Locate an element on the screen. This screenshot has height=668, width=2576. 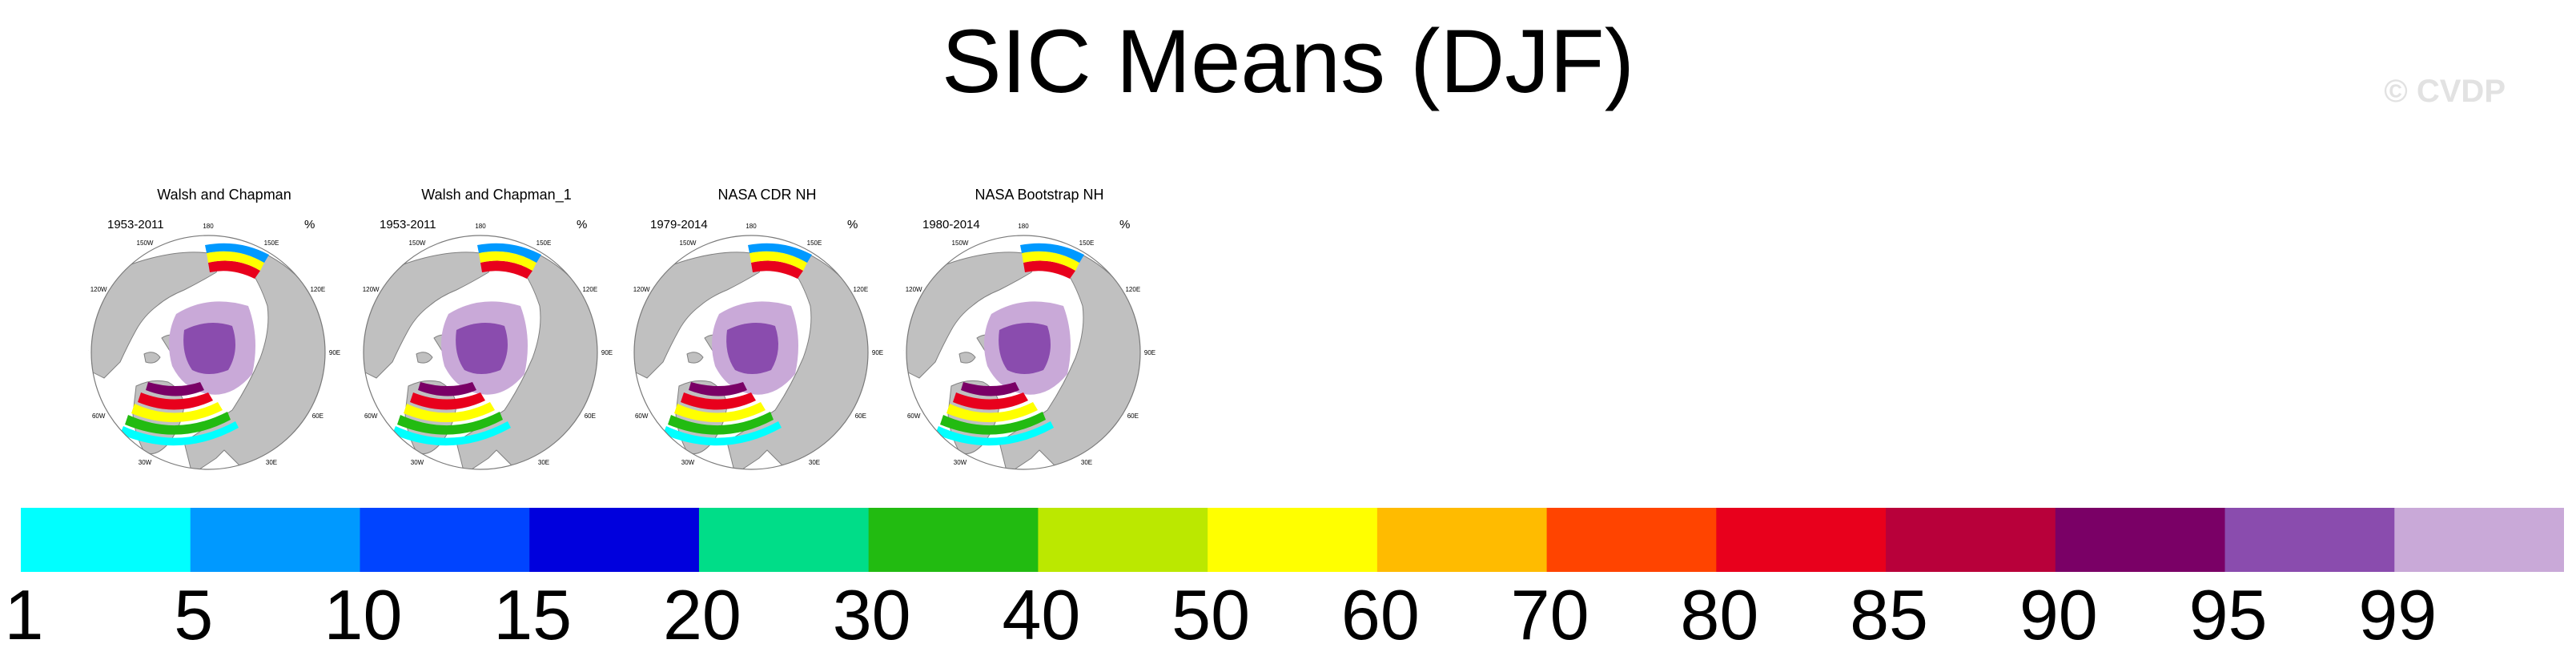
colorbar-labels: 1 5 10 15 20 30 40 50 60 70 80 85 90 95 99 is located at coordinates (1288, 619).